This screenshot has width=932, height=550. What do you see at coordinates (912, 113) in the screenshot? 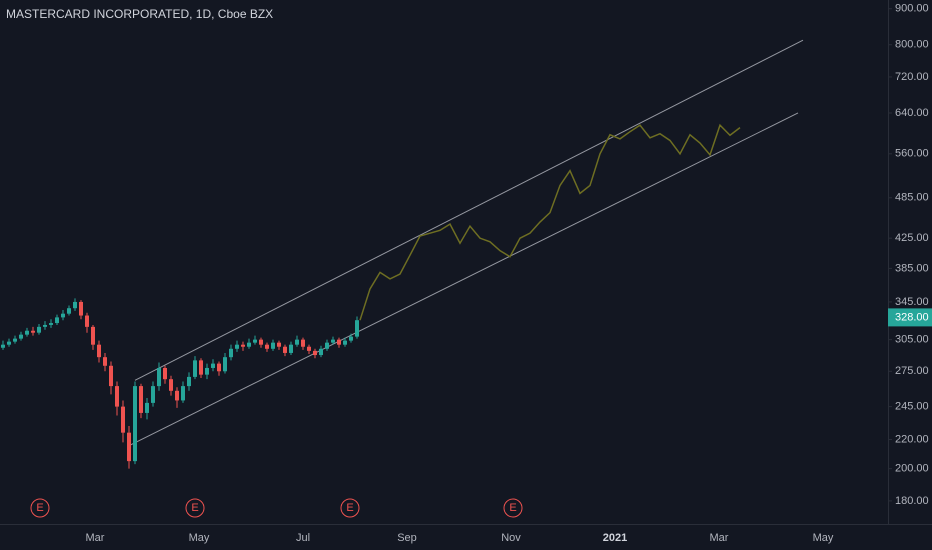
I see `y-tick-label: 640.00` at bounding box center [912, 113].